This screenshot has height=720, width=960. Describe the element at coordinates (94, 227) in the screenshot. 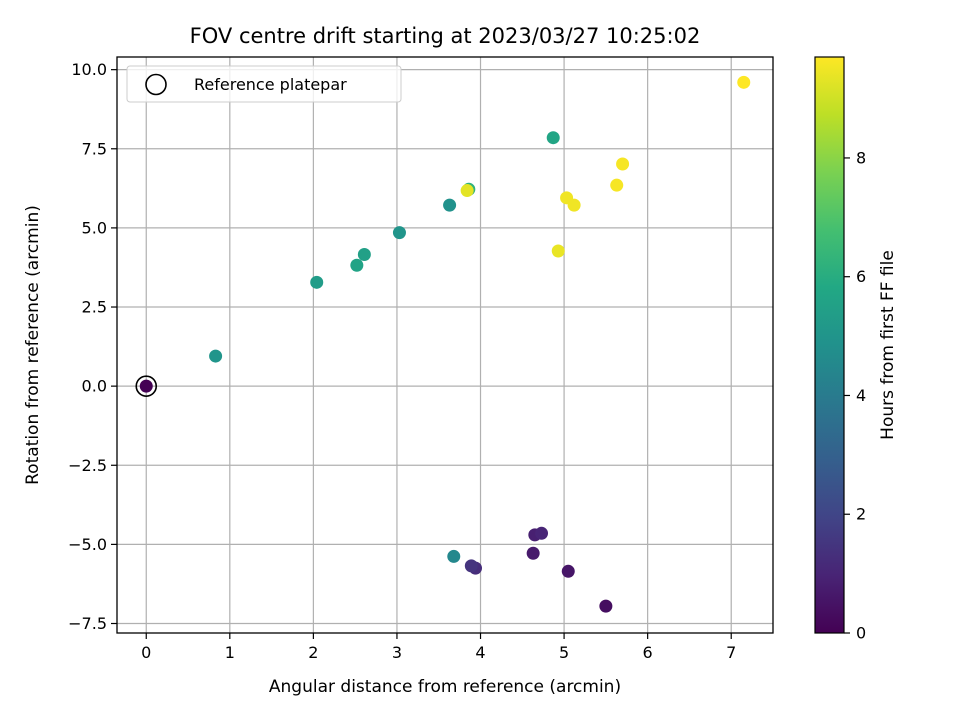

I see `y-tick-label: 5.0` at that location.